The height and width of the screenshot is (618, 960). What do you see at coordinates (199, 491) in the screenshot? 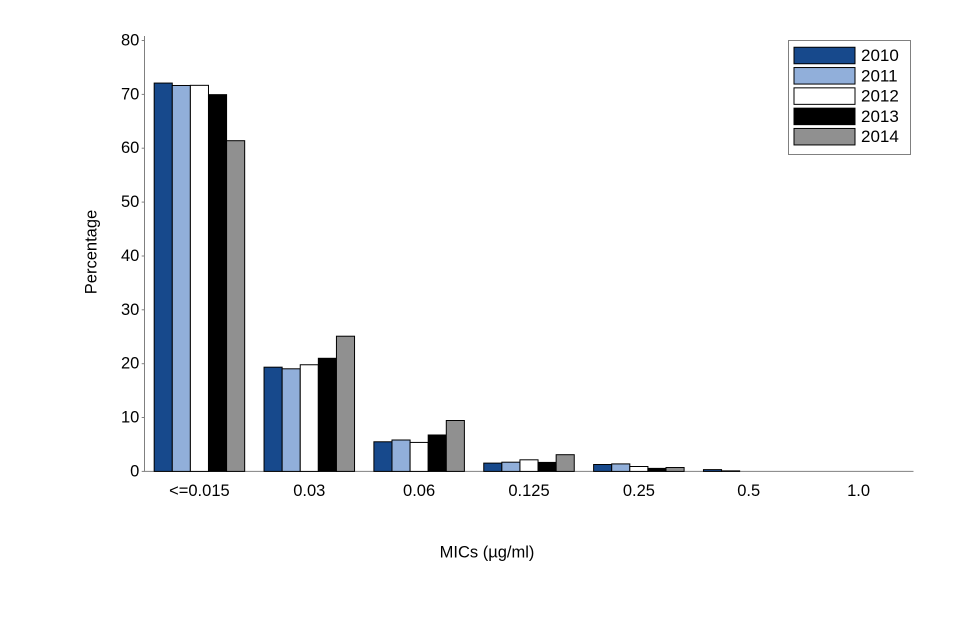
I see `svg-text: <=0.015` at bounding box center [199, 491].